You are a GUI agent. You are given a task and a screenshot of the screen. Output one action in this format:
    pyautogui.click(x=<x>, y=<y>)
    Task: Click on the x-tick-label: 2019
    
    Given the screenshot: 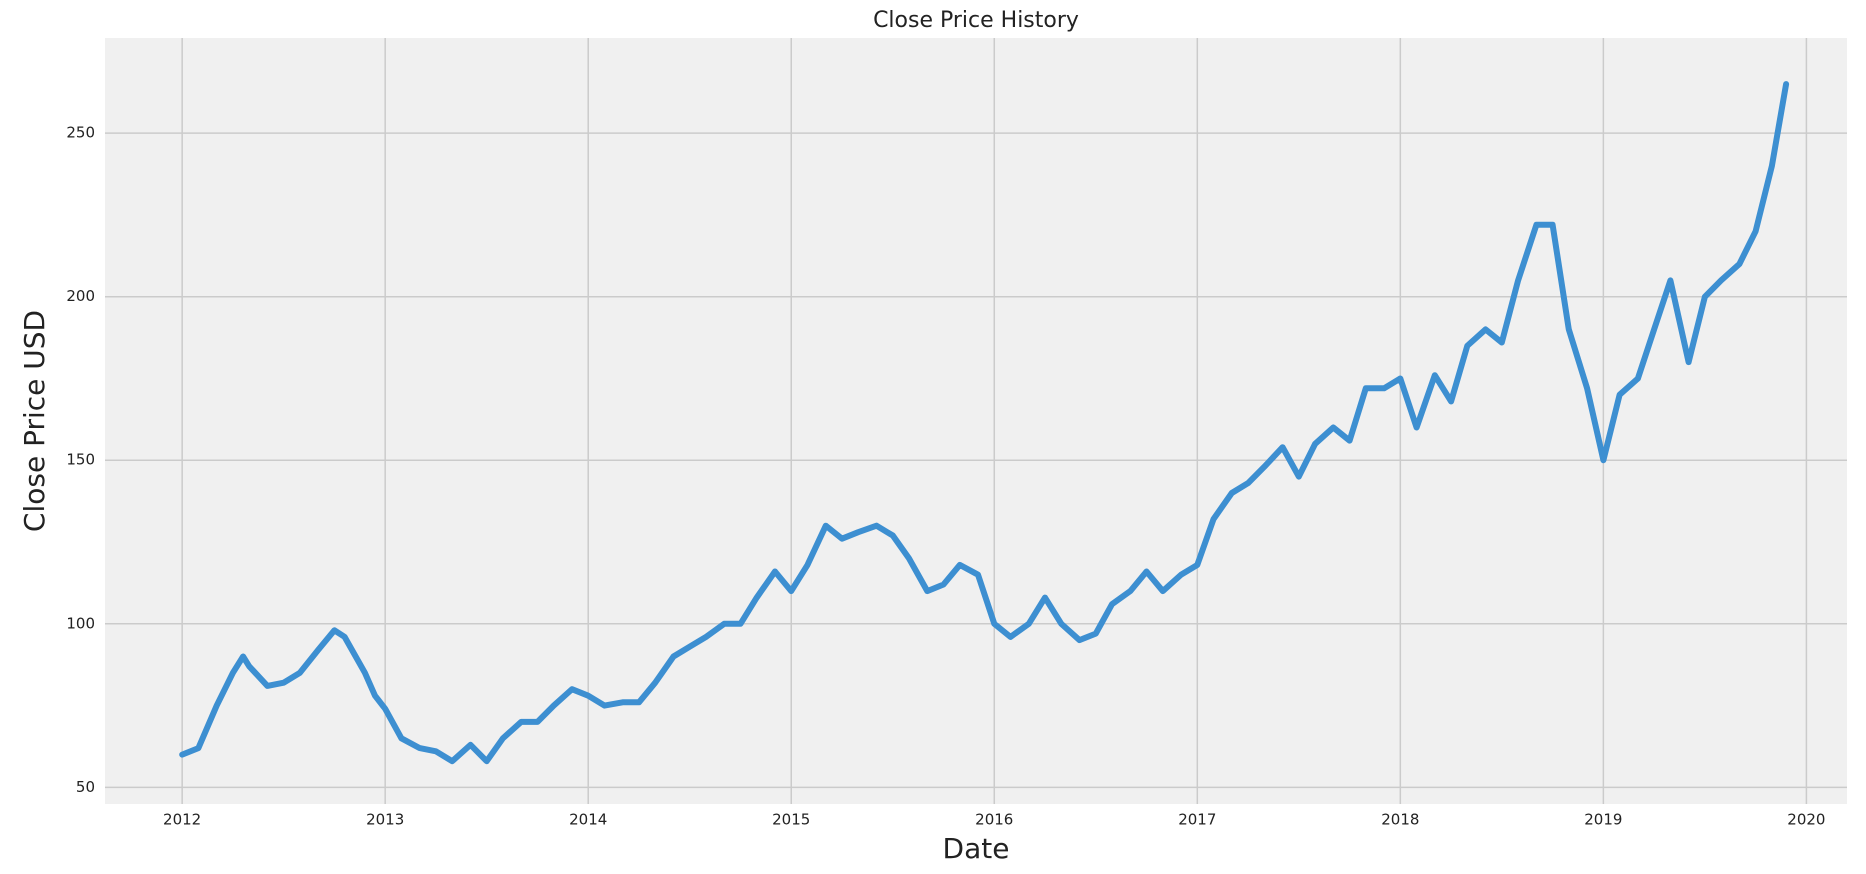 What is the action you would take?
    pyautogui.click(x=1603, y=820)
    